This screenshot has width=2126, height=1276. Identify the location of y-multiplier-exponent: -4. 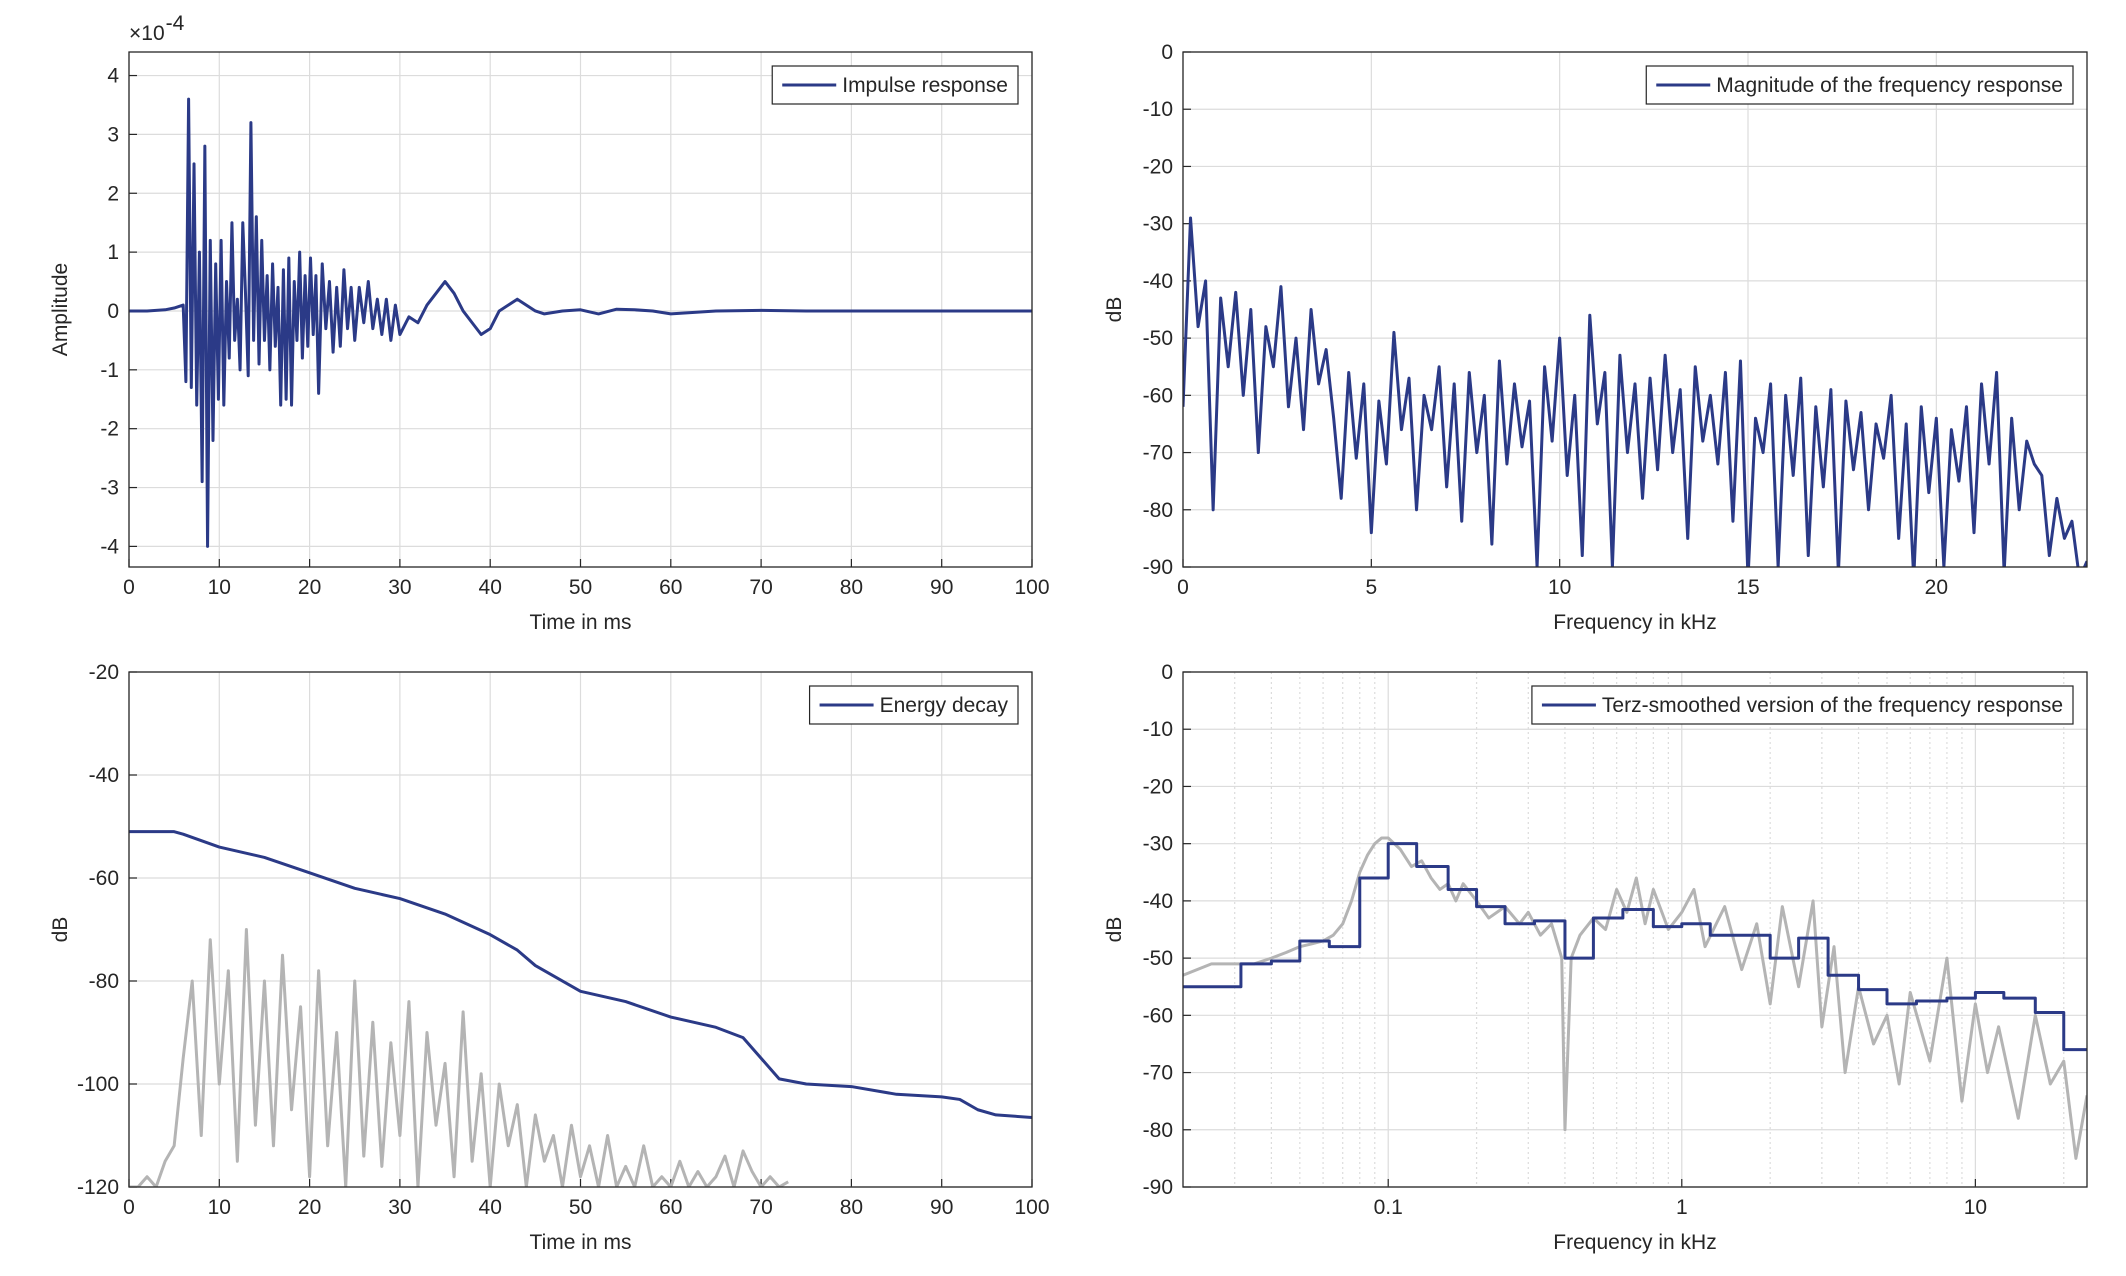
(175, 23).